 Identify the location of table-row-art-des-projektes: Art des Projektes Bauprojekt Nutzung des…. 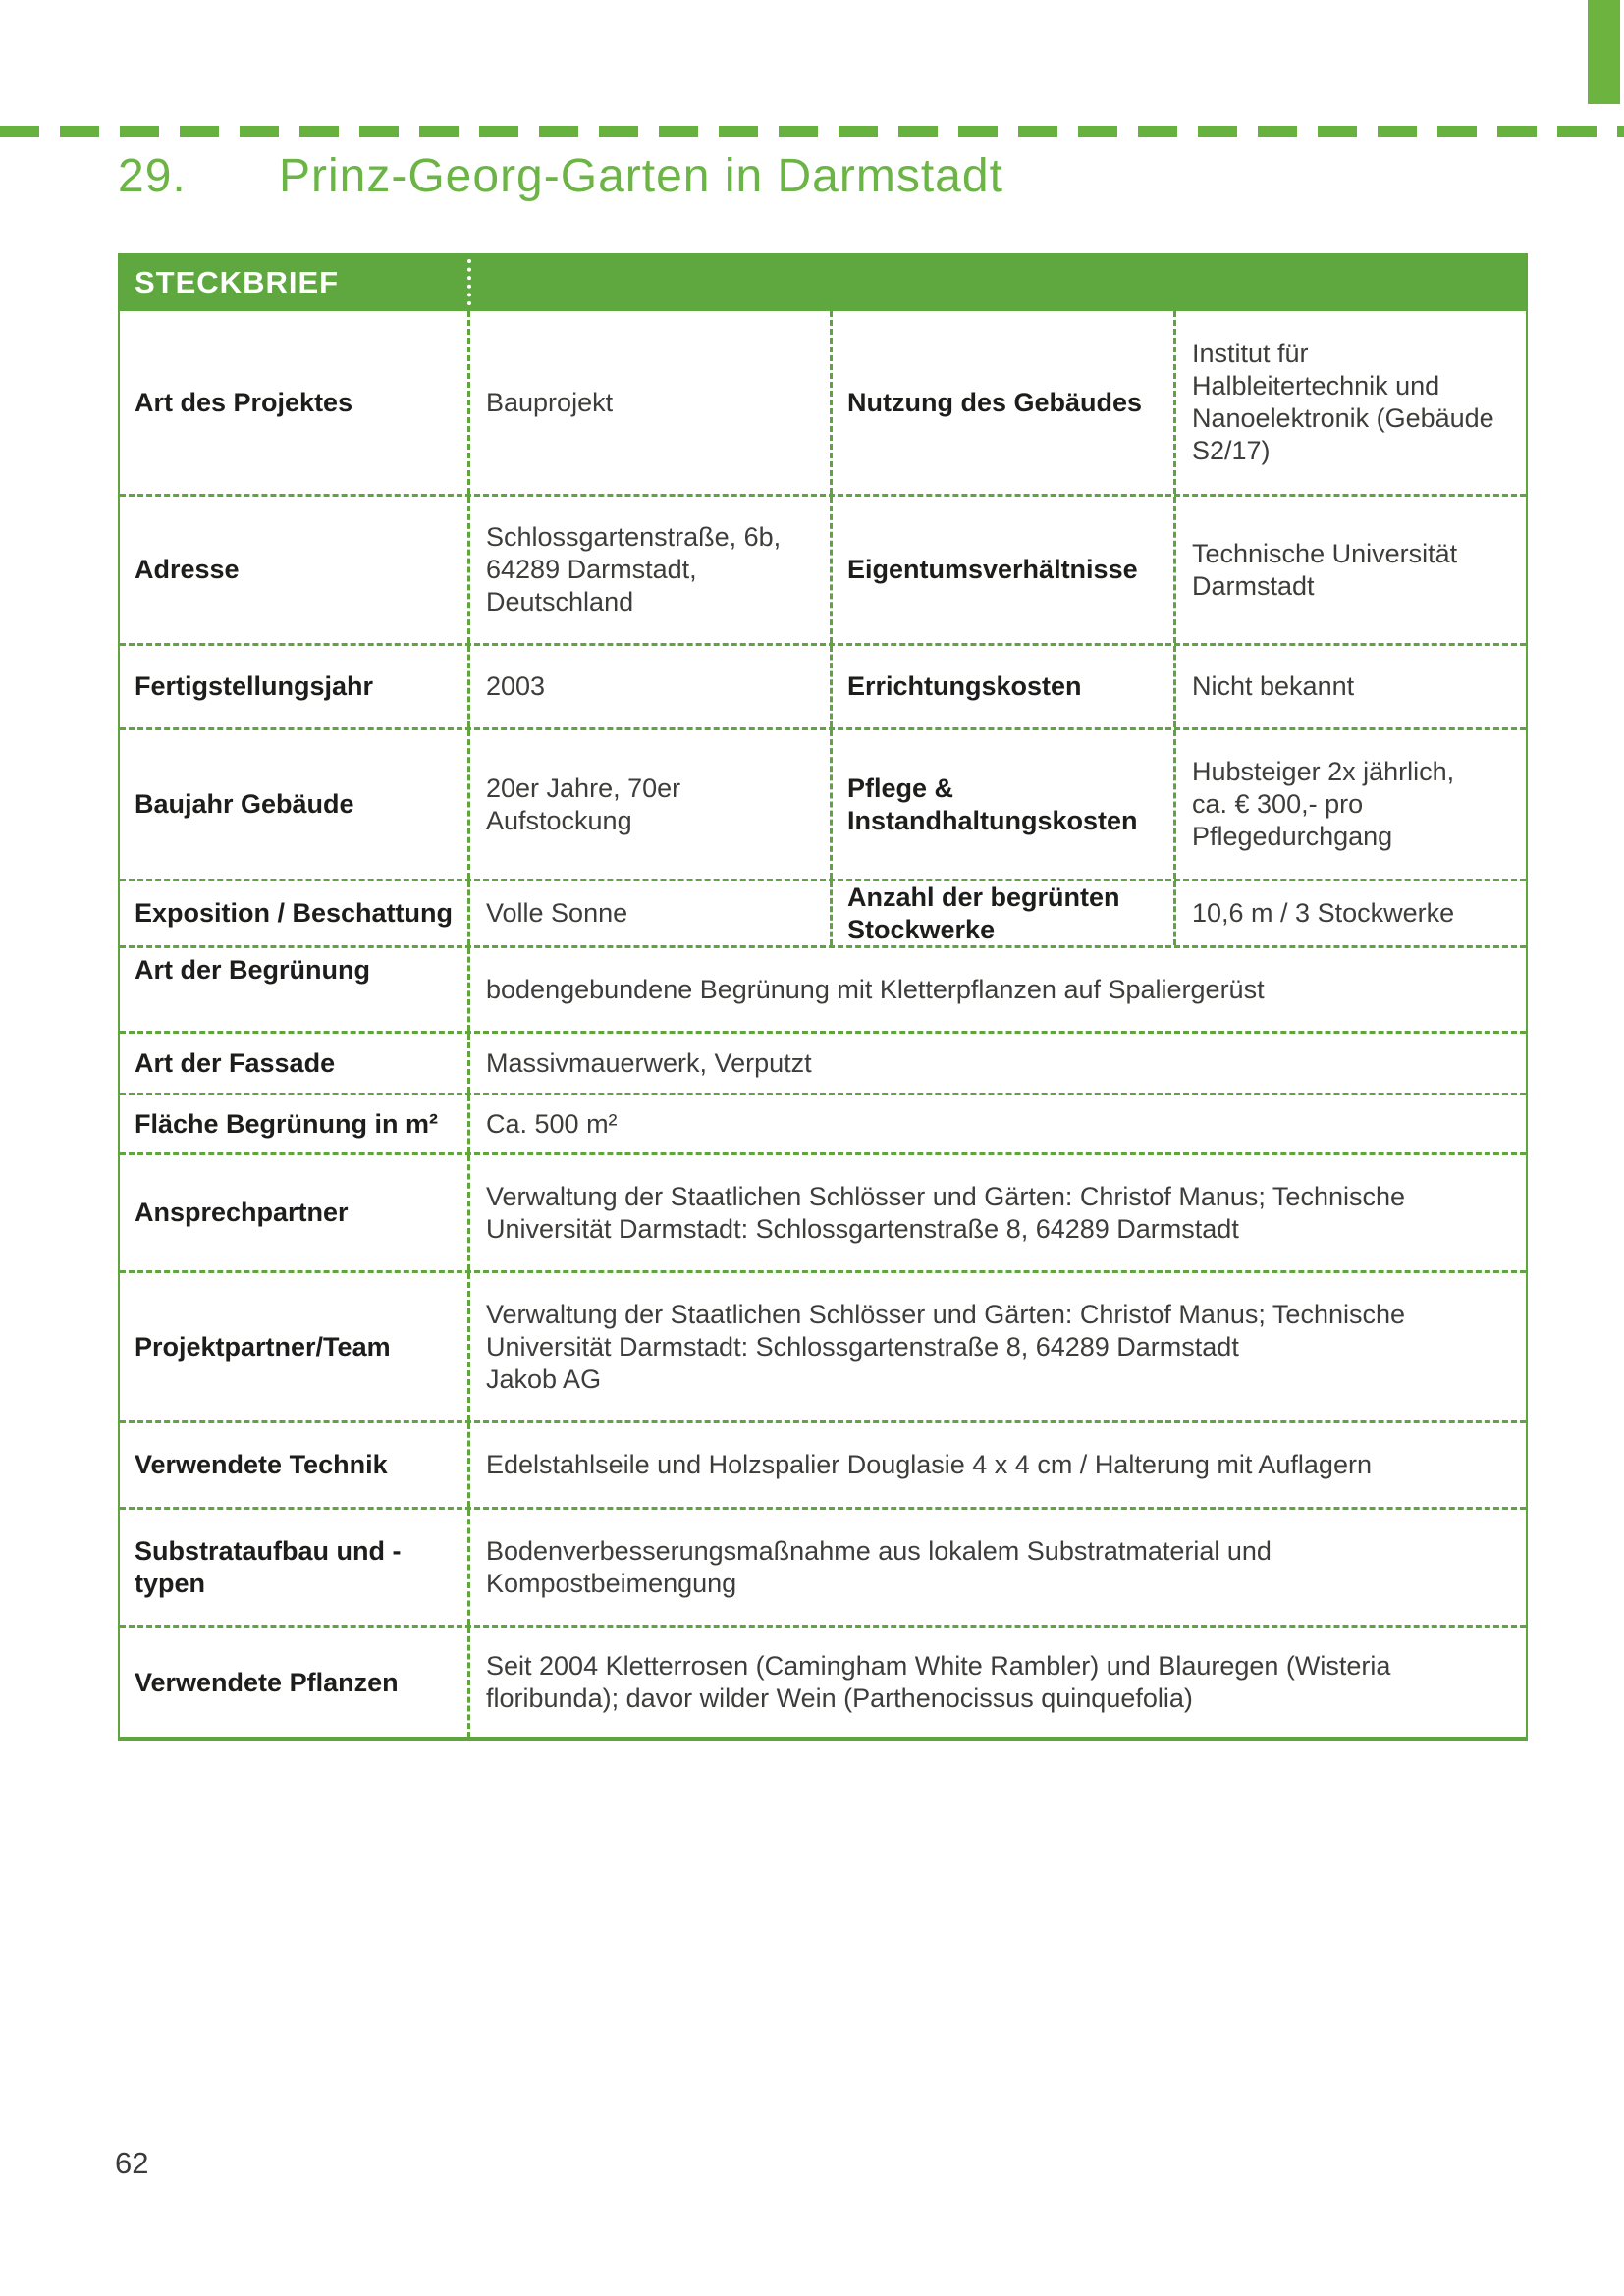
(823, 402).